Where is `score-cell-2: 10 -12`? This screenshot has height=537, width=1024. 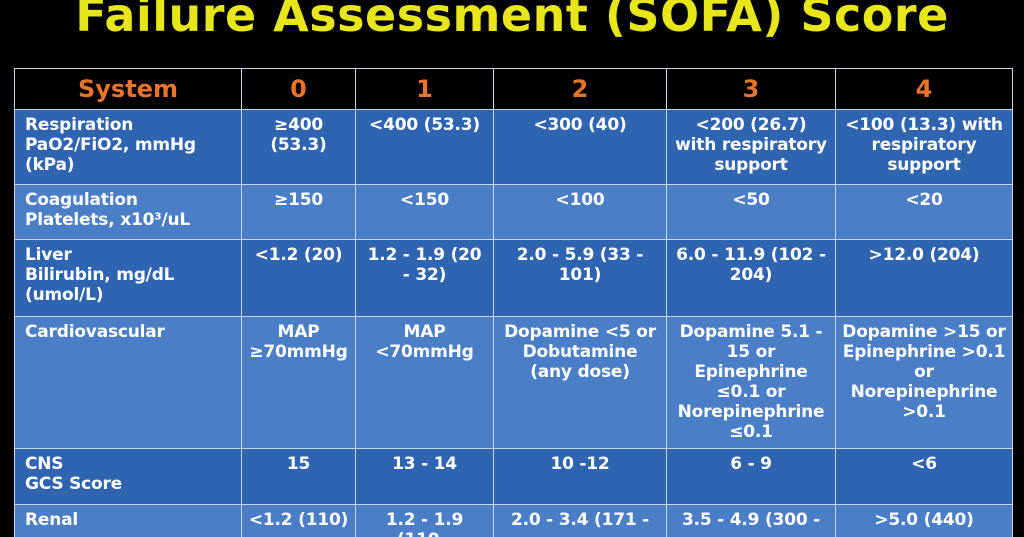 score-cell-2: 10 -12 is located at coordinates (580, 476).